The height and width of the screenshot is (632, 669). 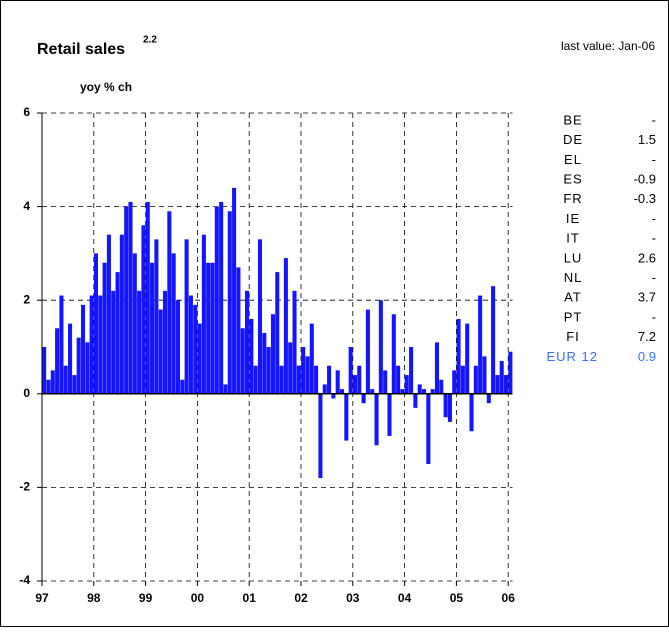 I want to click on table-label: FR, so click(x=572, y=198).